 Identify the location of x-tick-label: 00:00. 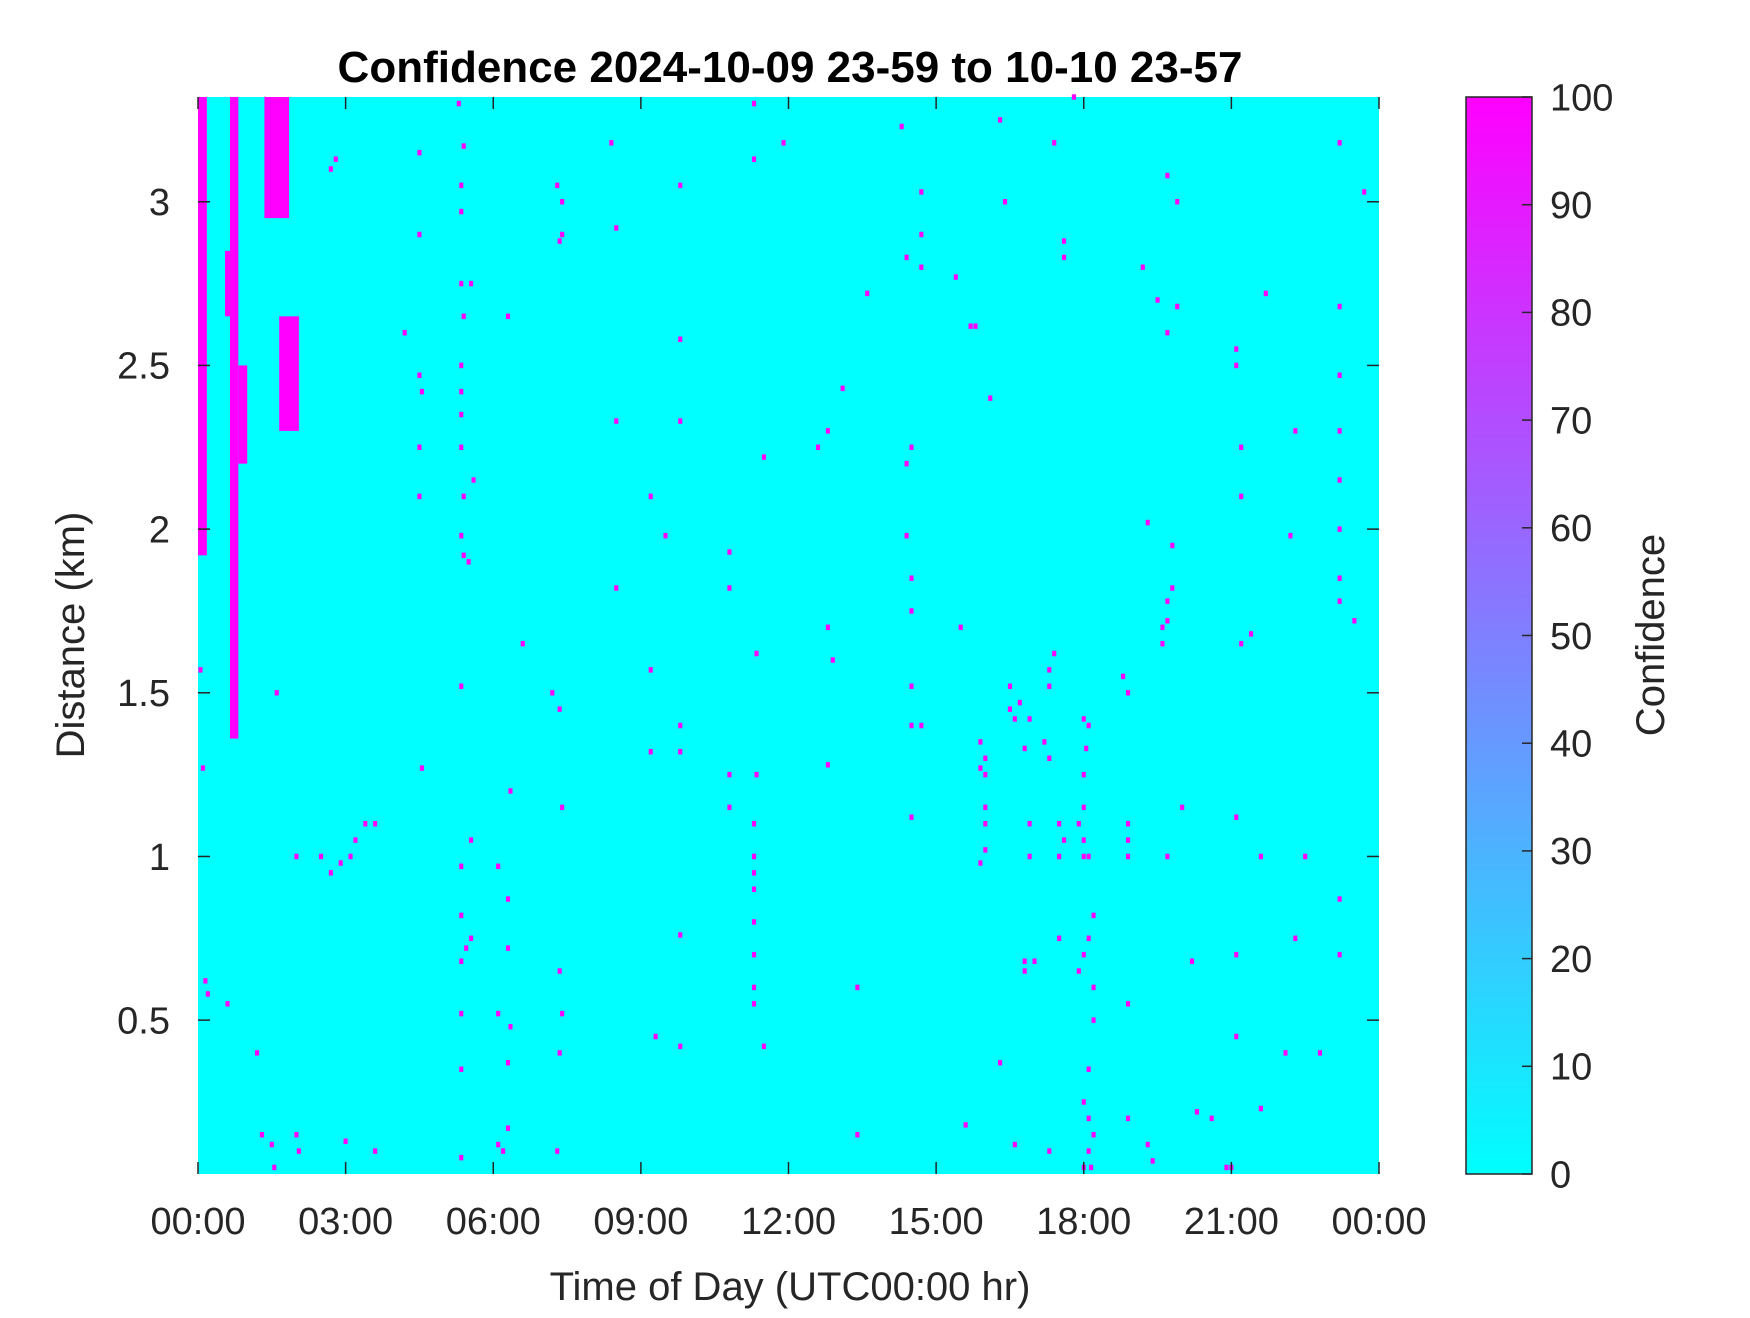
(1378, 1222).